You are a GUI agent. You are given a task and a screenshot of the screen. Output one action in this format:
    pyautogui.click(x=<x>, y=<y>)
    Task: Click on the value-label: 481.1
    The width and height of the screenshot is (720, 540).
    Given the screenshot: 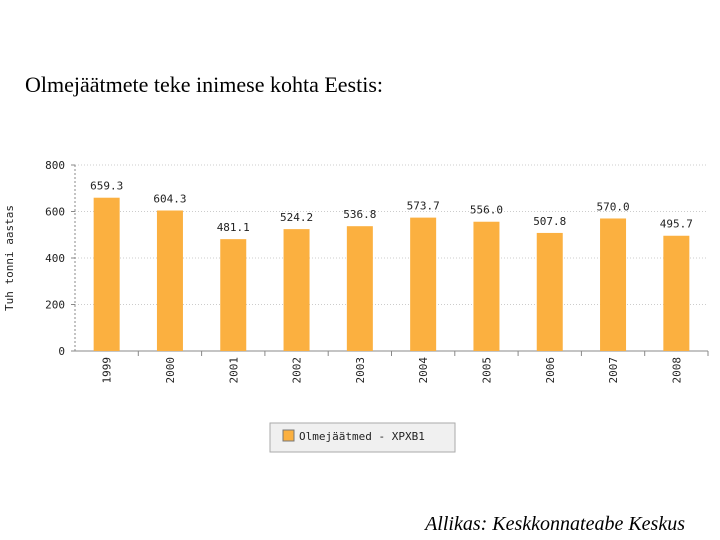 What is the action you would take?
    pyautogui.click(x=233, y=227)
    